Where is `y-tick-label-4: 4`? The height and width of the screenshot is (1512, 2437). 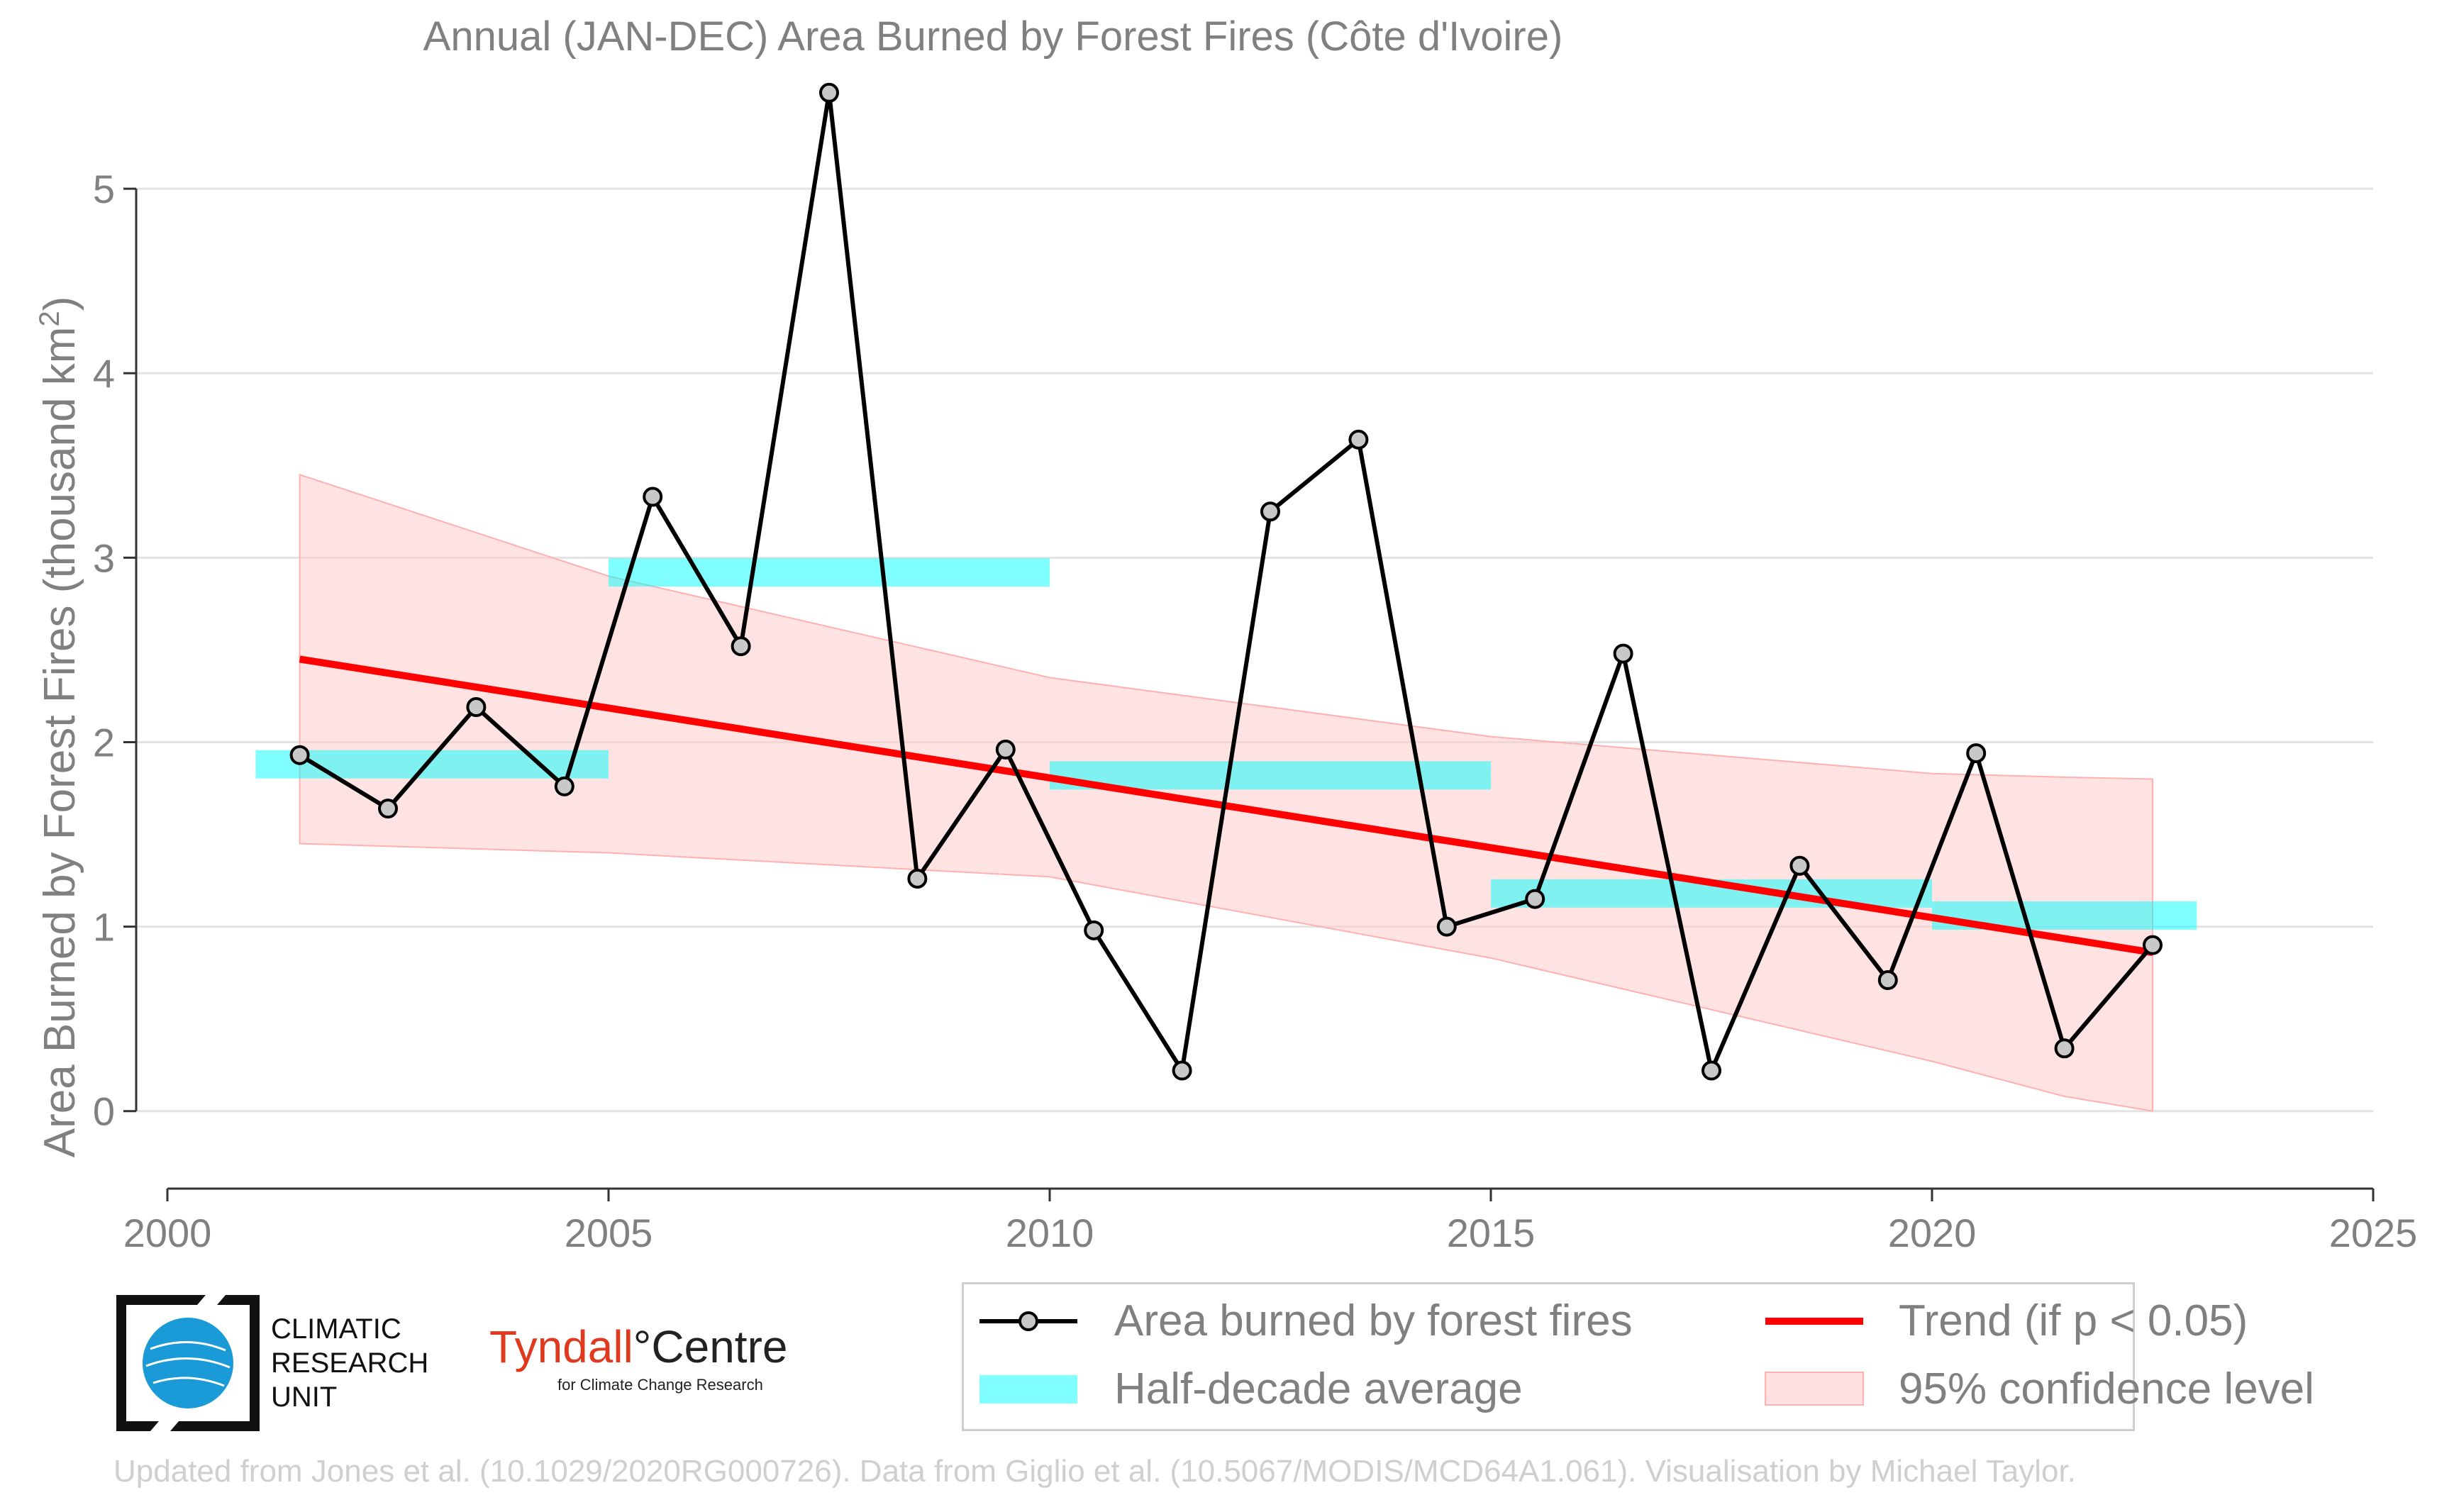 y-tick-label-4: 4 is located at coordinates (104, 373).